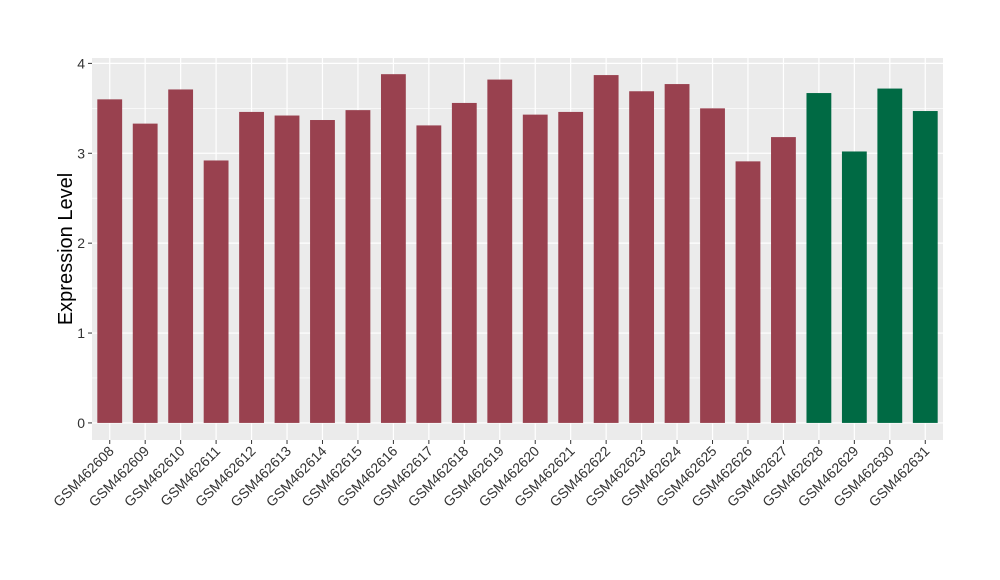 This screenshot has width=1000, height=580. I want to click on y-axis-label: Expression Level, so click(66, 249).